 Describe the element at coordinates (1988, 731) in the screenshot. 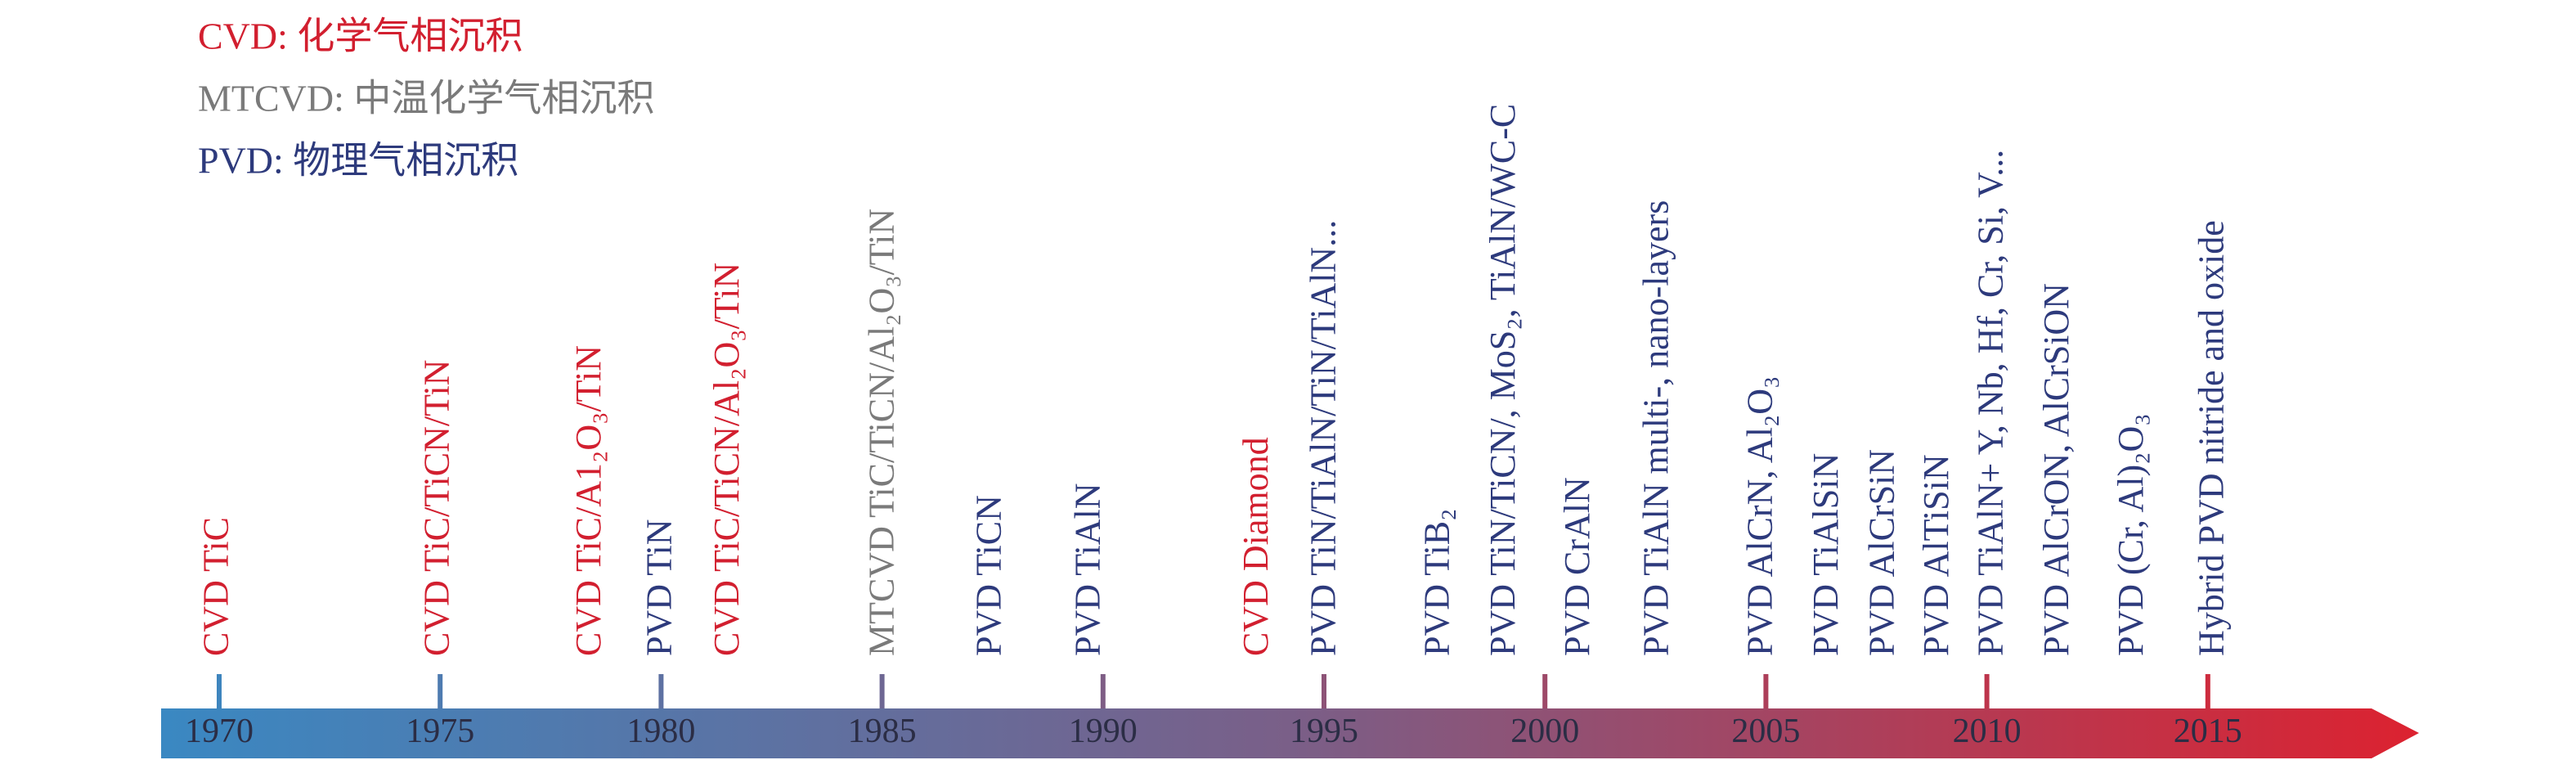

I see `year-label: 2010` at that location.